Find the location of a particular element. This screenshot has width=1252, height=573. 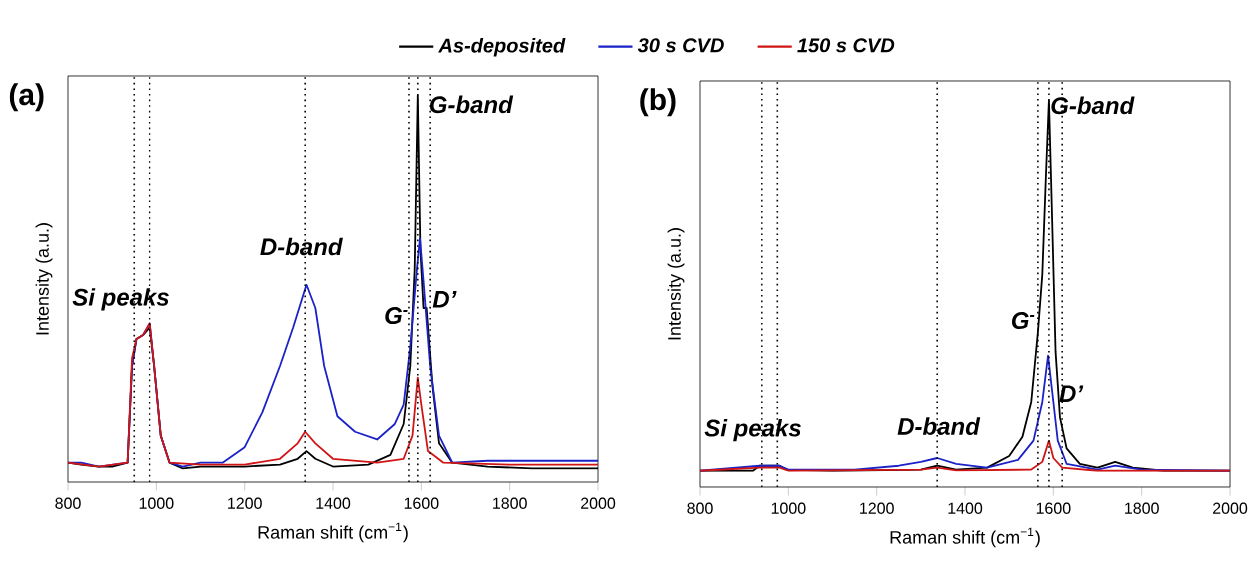

legend-label: 30 s CVD is located at coordinates (680, 45).